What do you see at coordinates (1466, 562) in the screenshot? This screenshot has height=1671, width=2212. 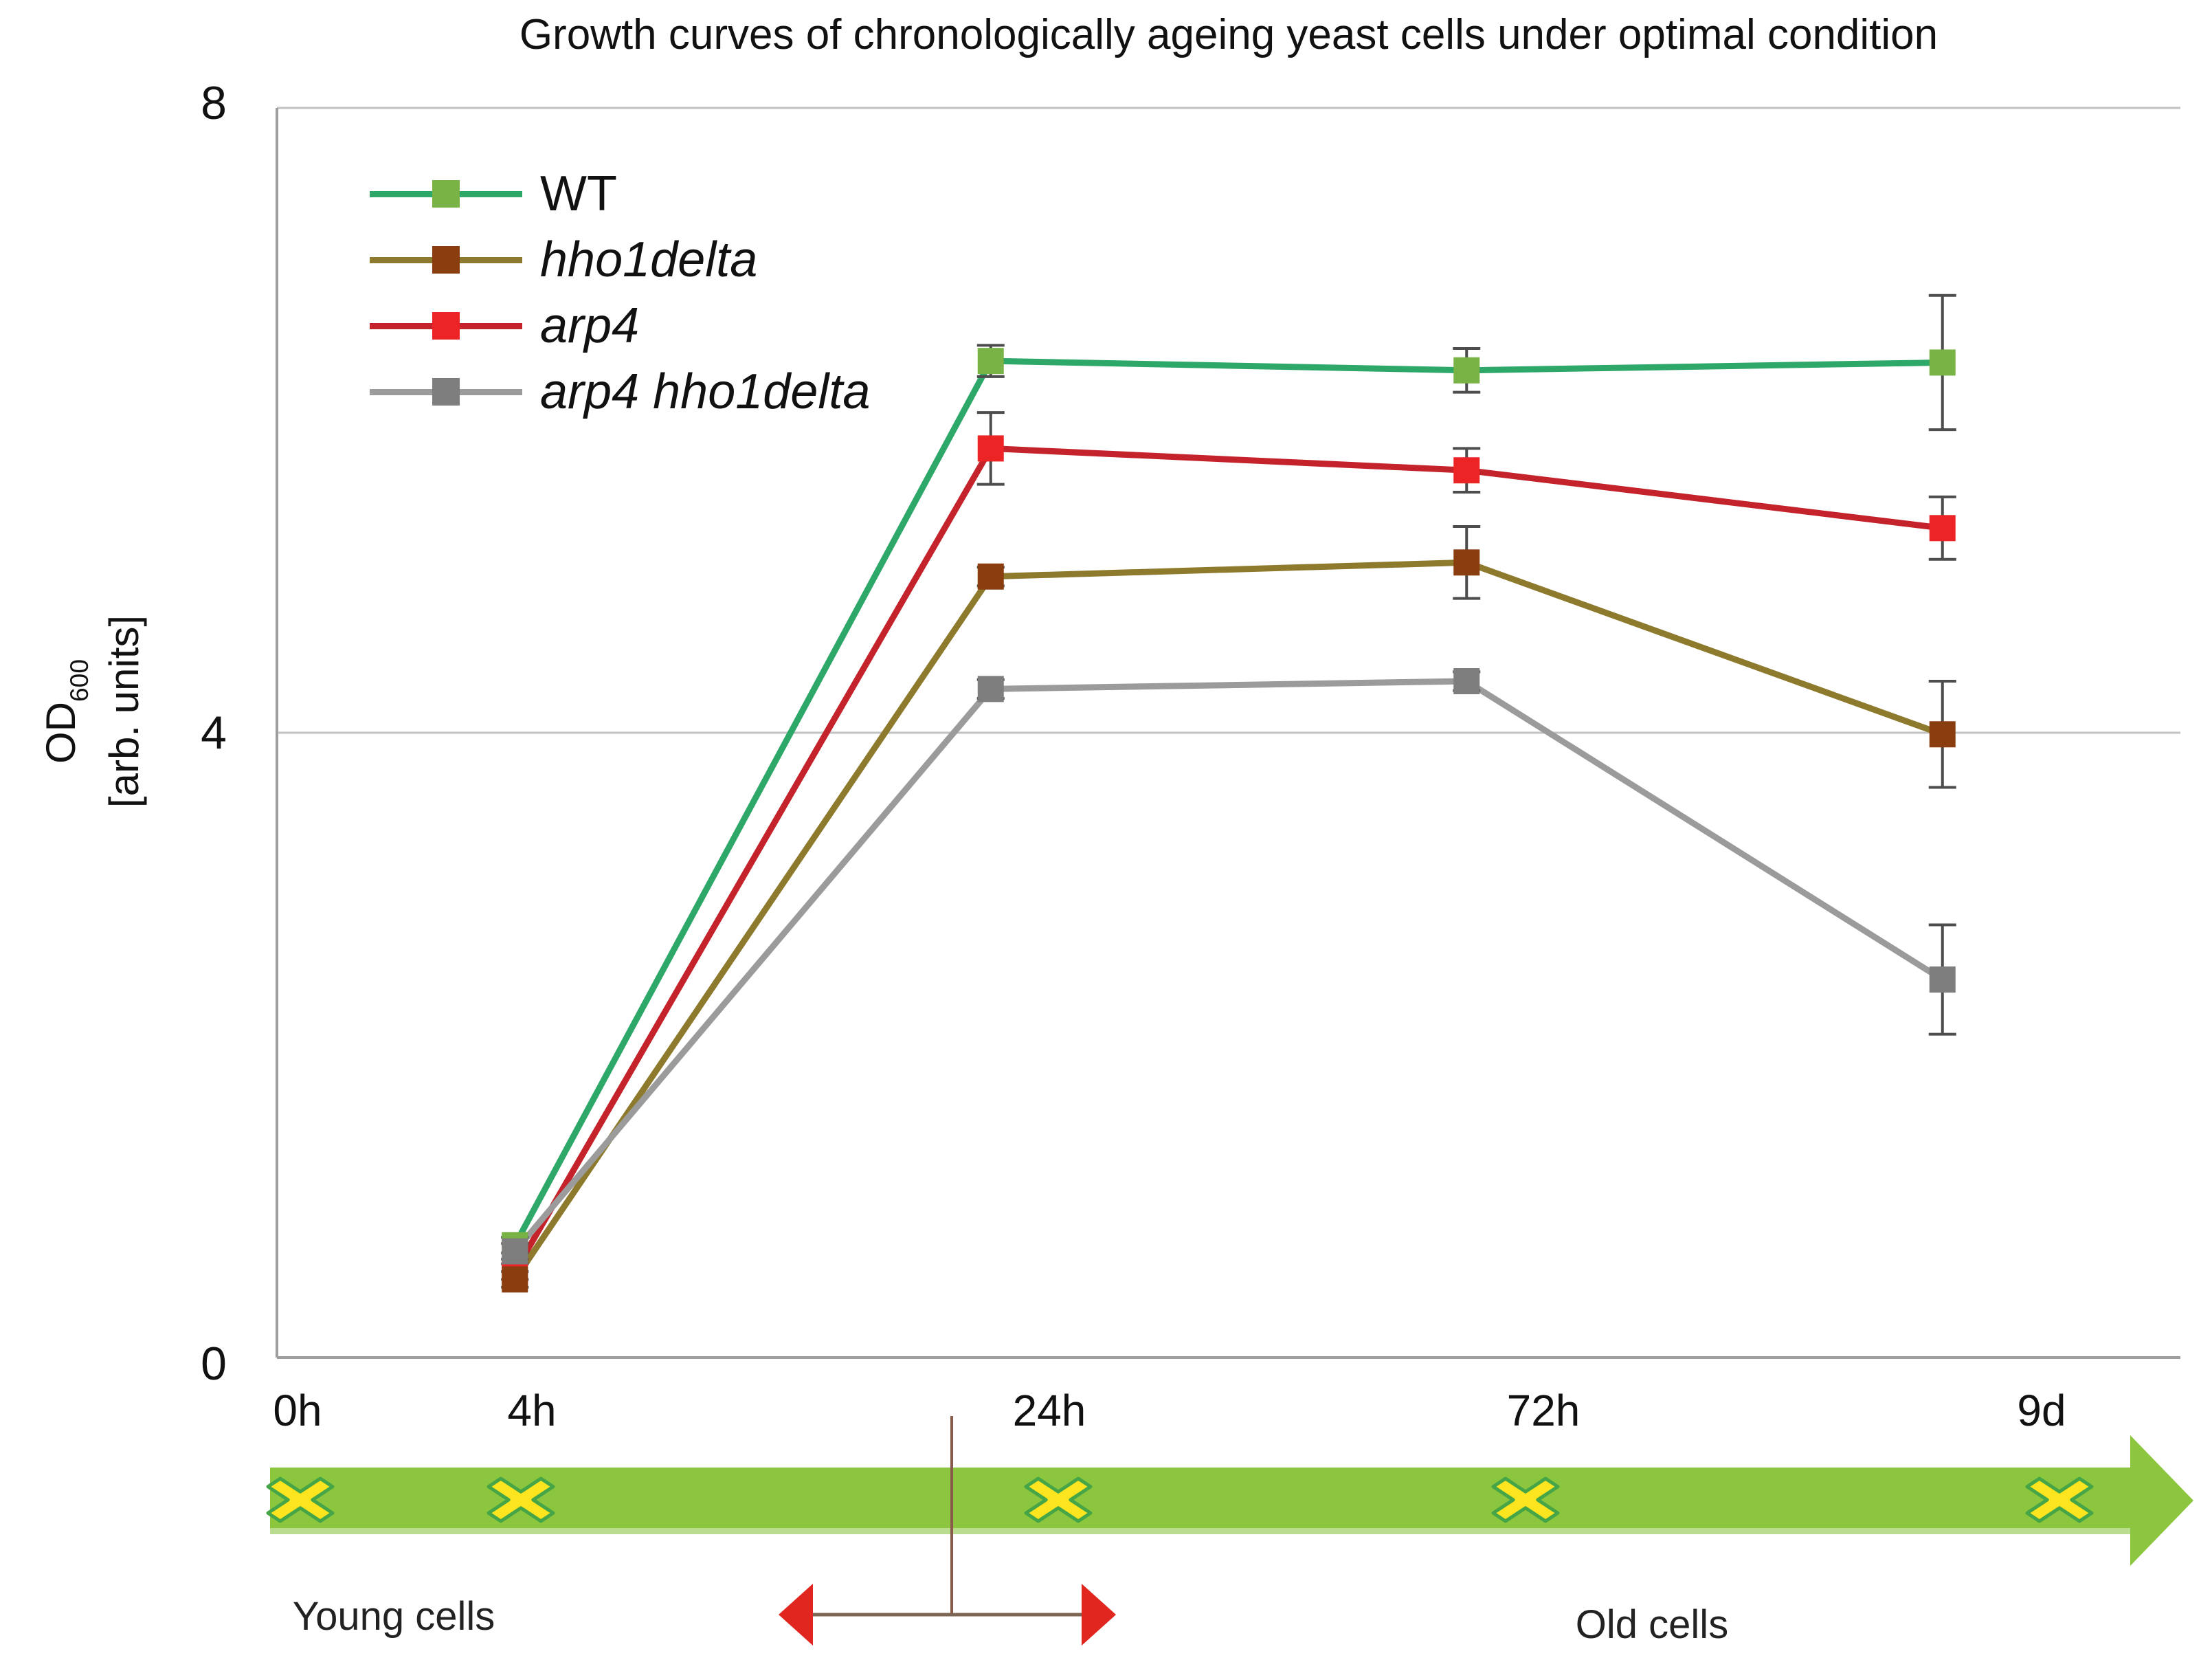 I see `marker-hho1delta-72h` at bounding box center [1466, 562].